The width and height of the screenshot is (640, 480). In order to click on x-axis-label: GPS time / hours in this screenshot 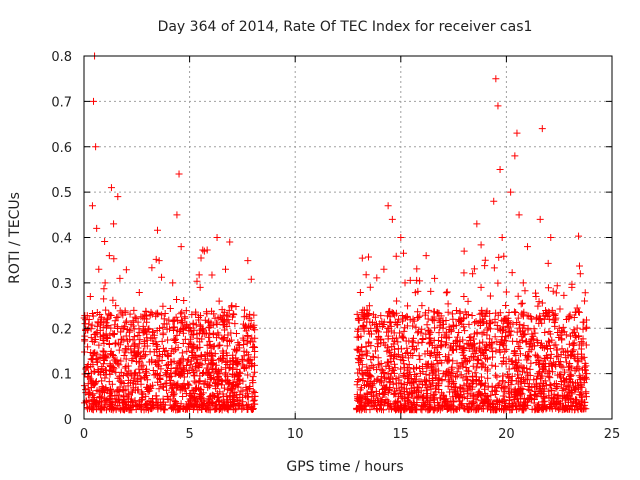, I will do `click(344, 467)`.